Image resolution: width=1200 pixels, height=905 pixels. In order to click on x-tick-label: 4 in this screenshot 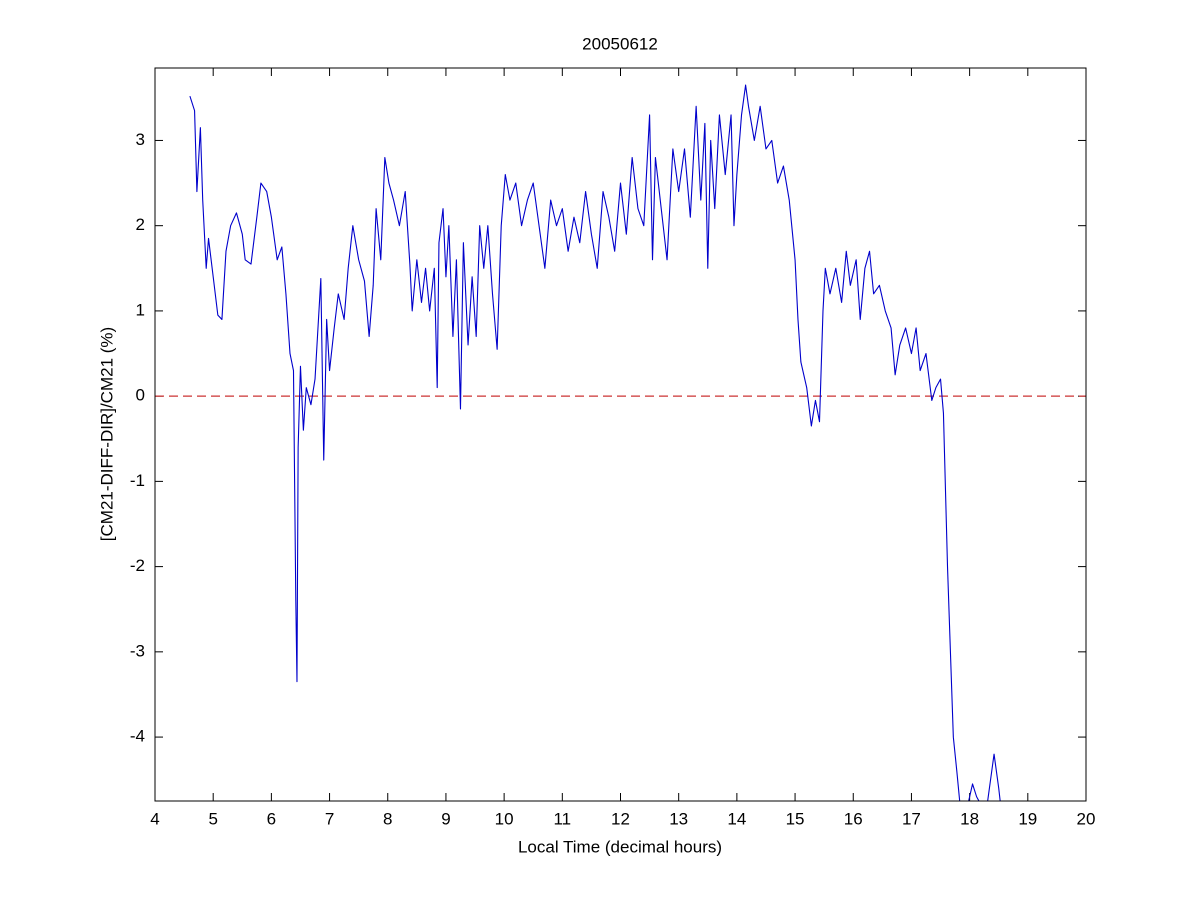, I will do `click(154, 818)`.